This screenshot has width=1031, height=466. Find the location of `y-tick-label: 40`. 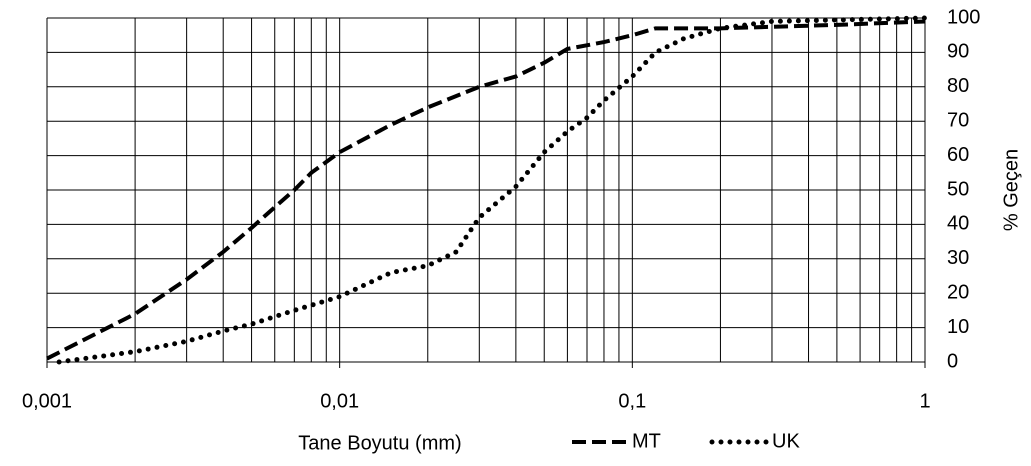

y-tick-label: 40 is located at coordinates (958, 224).